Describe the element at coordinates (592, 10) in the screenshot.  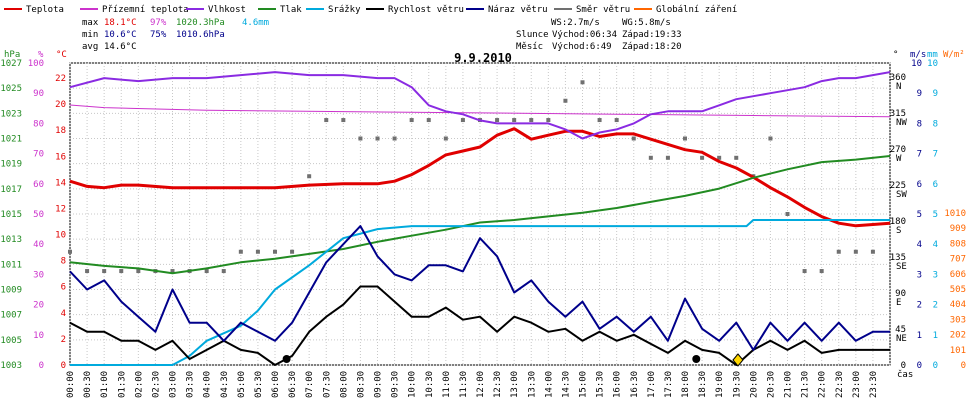
I see `legend-smer-vetru: Směr větru` at that location.